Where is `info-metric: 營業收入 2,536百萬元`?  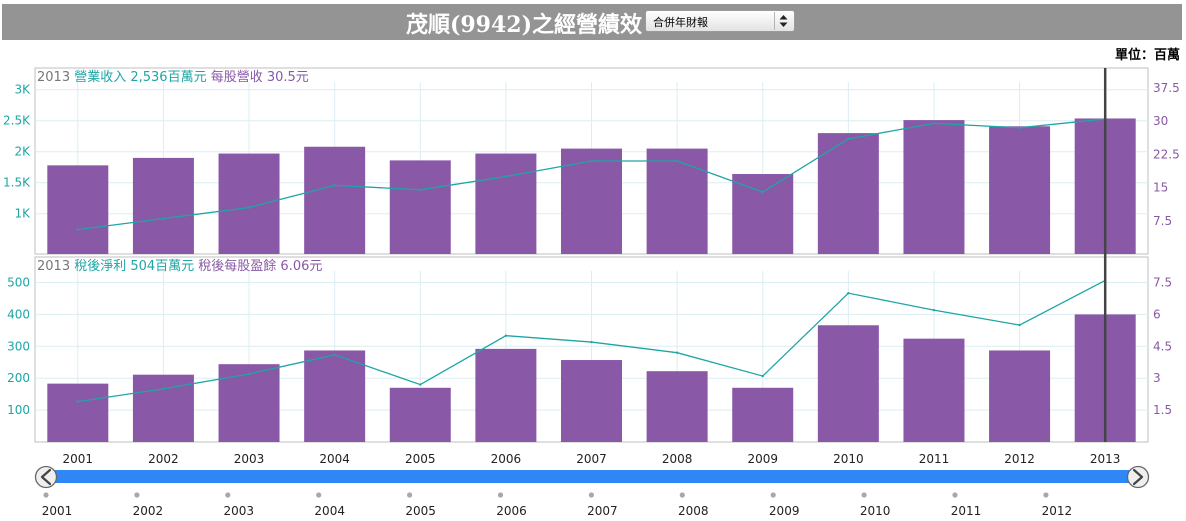 info-metric: 營業收入 2,536百萬元 is located at coordinates (138, 77).